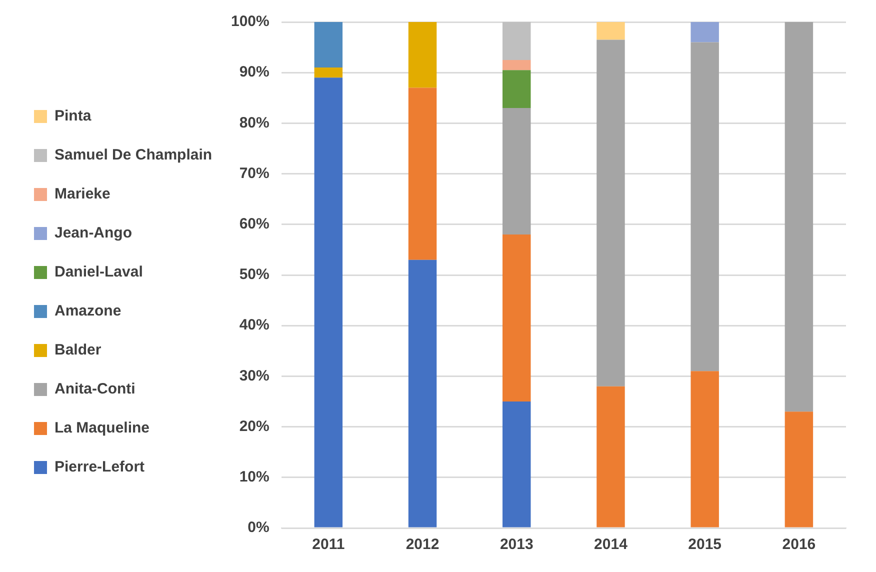 Image resolution: width=876 pixels, height=572 pixels. Describe the element at coordinates (98, 272) in the screenshot. I see `legend-label: Daniel-Laval` at that location.